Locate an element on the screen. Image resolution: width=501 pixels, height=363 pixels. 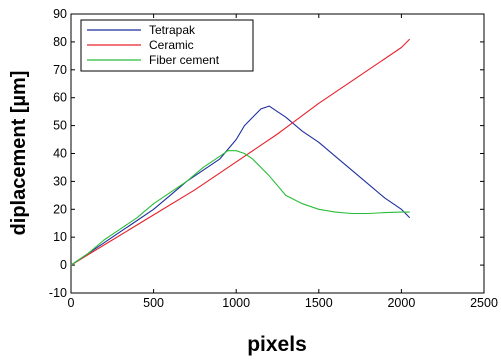
y-tick-label: 40 is located at coordinates (60, 154).